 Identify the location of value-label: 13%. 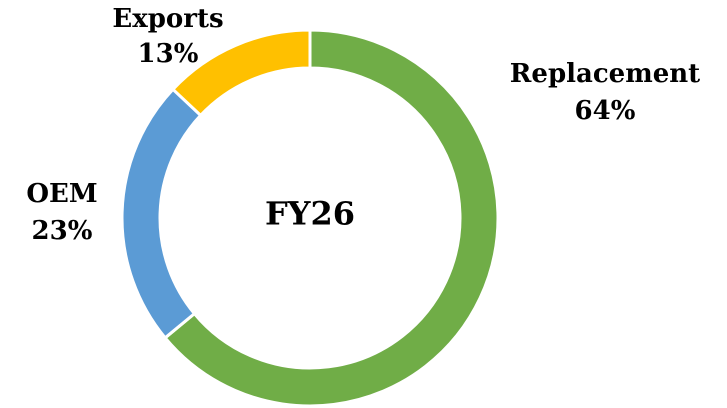
(168, 54).